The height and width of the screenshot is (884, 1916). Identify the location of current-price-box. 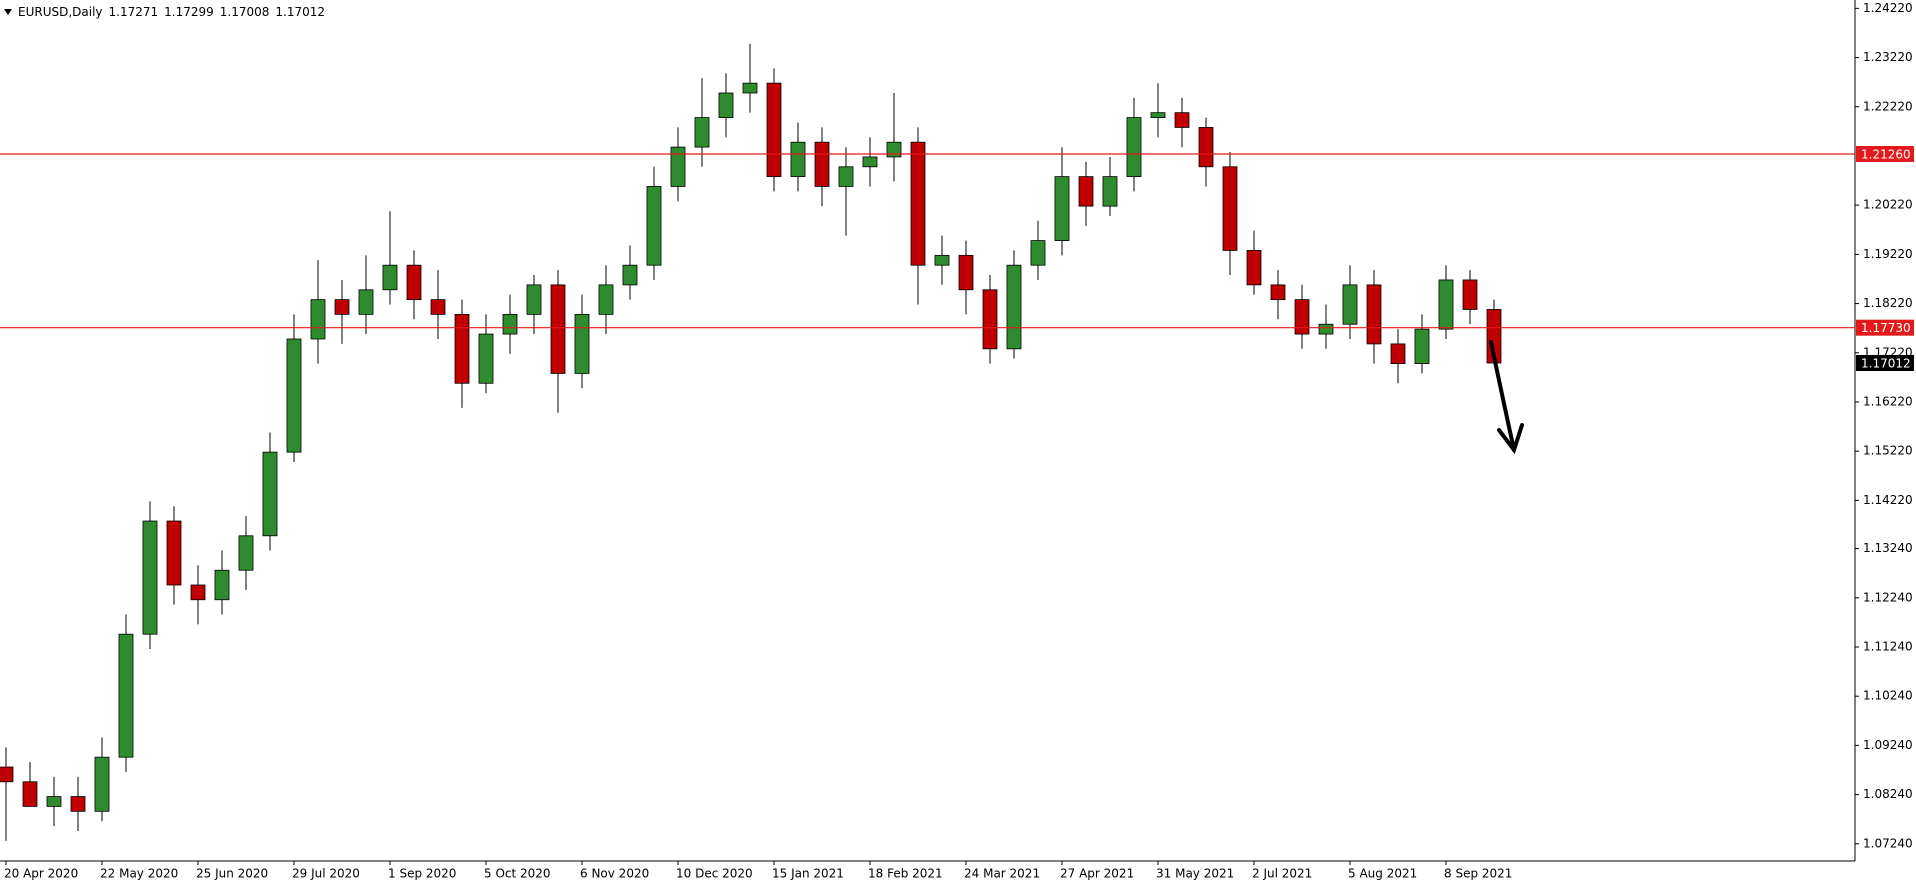
(1885, 362).